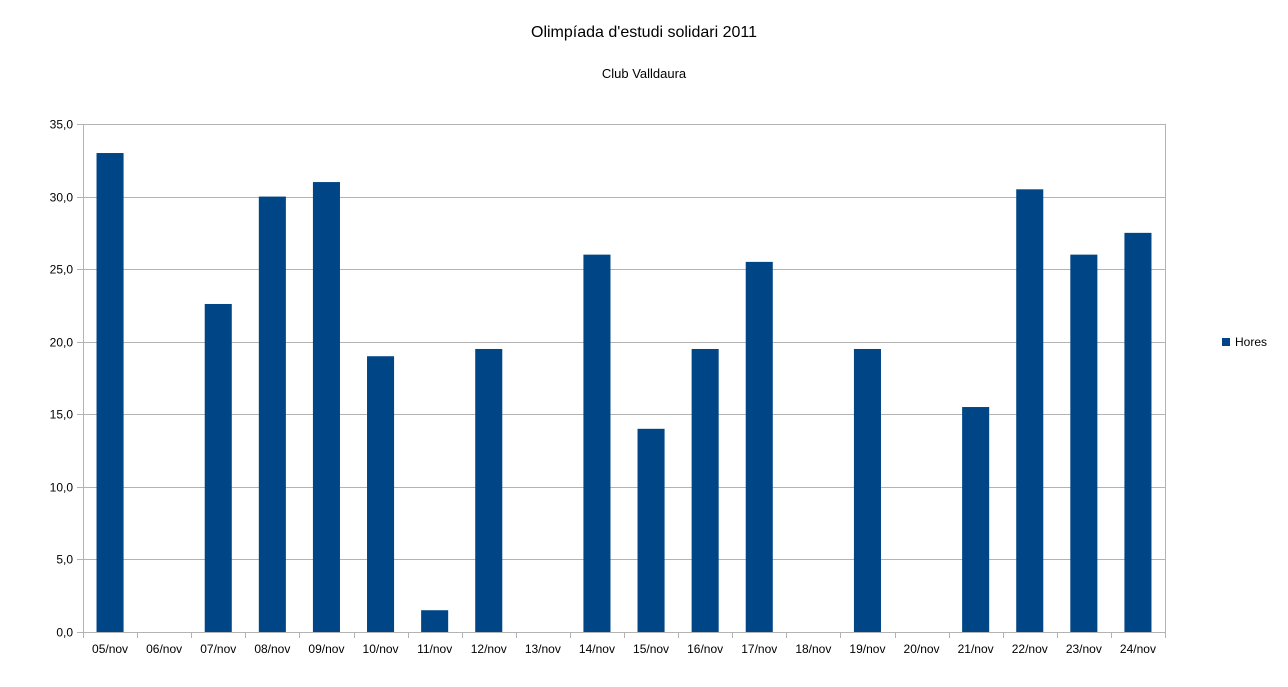  I want to click on x-tick-label: 07/nov, so click(218, 649).